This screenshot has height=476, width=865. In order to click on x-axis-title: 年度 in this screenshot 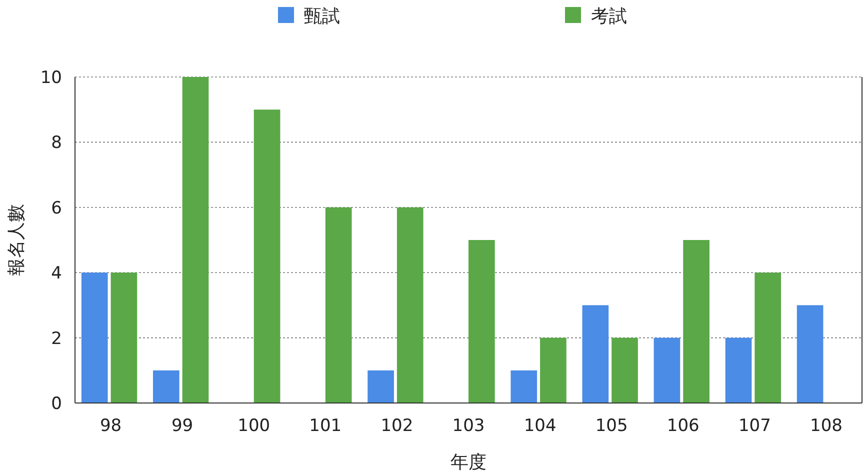, I will do `click(468, 462)`.